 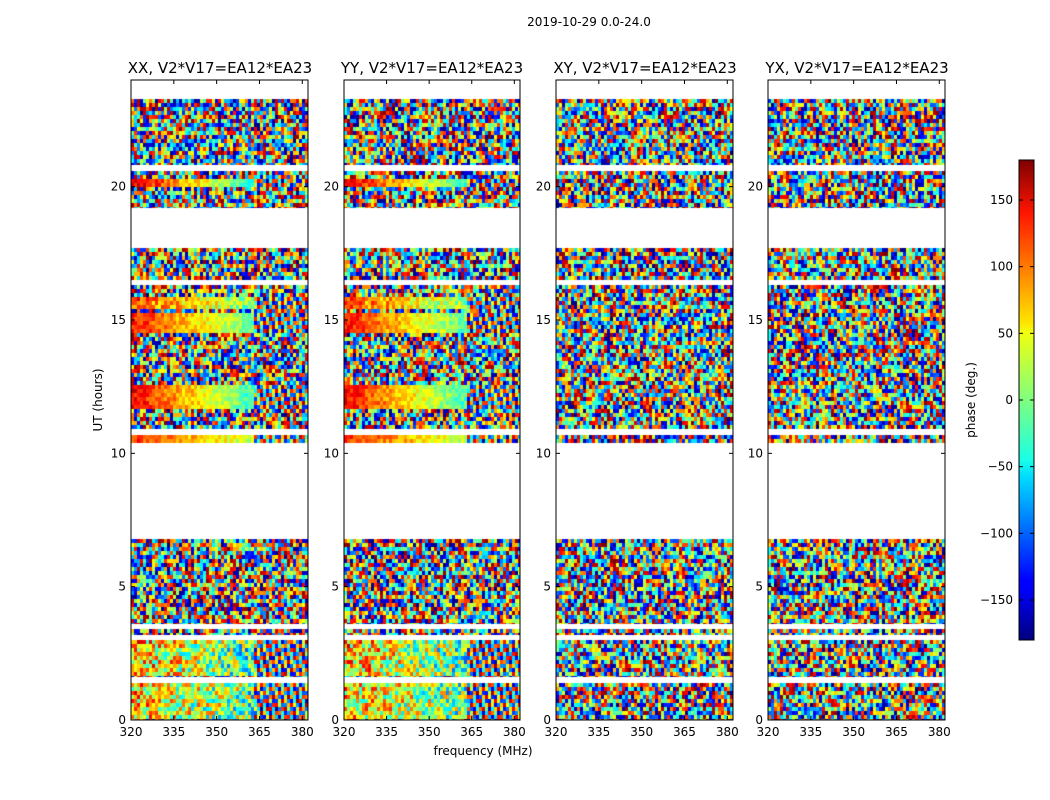 I want to click on plot-frame-xy, so click(x=644, y=400).